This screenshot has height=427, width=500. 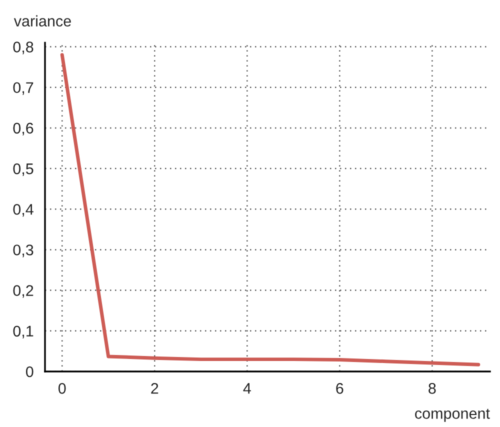 What do you see at coordinates (23, 169) in the screenshot?
I see `y-tick-label: 0,5` at bounding box center [23, 169].